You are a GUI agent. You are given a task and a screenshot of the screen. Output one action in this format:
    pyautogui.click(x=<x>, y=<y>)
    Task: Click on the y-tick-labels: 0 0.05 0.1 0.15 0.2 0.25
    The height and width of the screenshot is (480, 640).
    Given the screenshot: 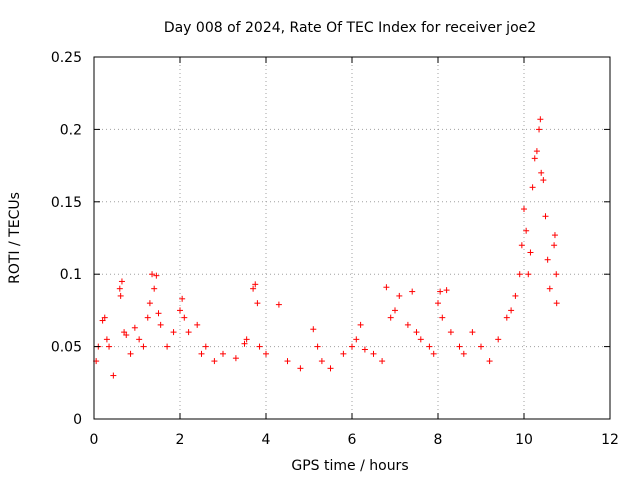 What is the action you would take?
    pyautogui.click(x=66, y=239)
    